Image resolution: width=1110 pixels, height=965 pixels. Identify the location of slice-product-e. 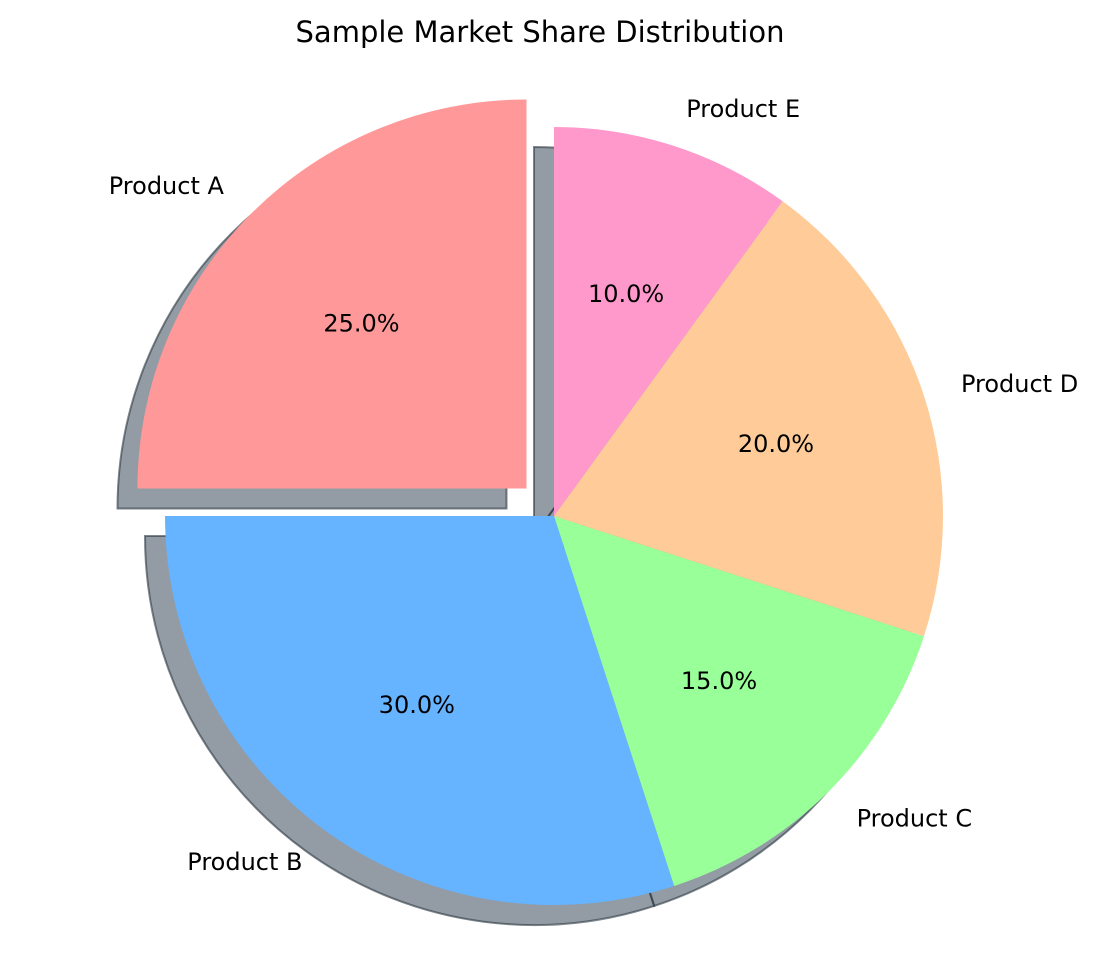
(668, 321).